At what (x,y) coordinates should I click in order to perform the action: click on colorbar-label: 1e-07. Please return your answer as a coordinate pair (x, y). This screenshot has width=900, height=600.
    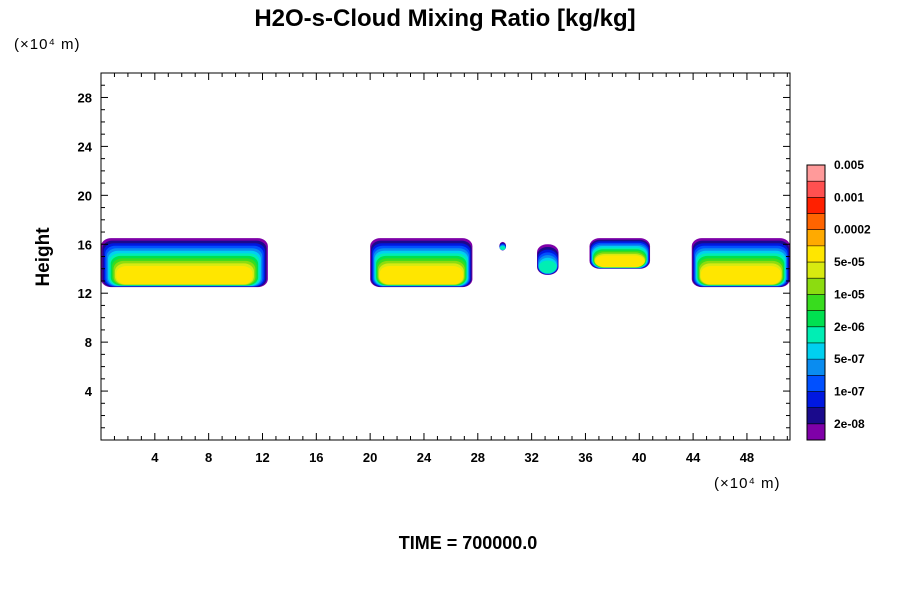
    Looking at the image, I should click on (849, 391).